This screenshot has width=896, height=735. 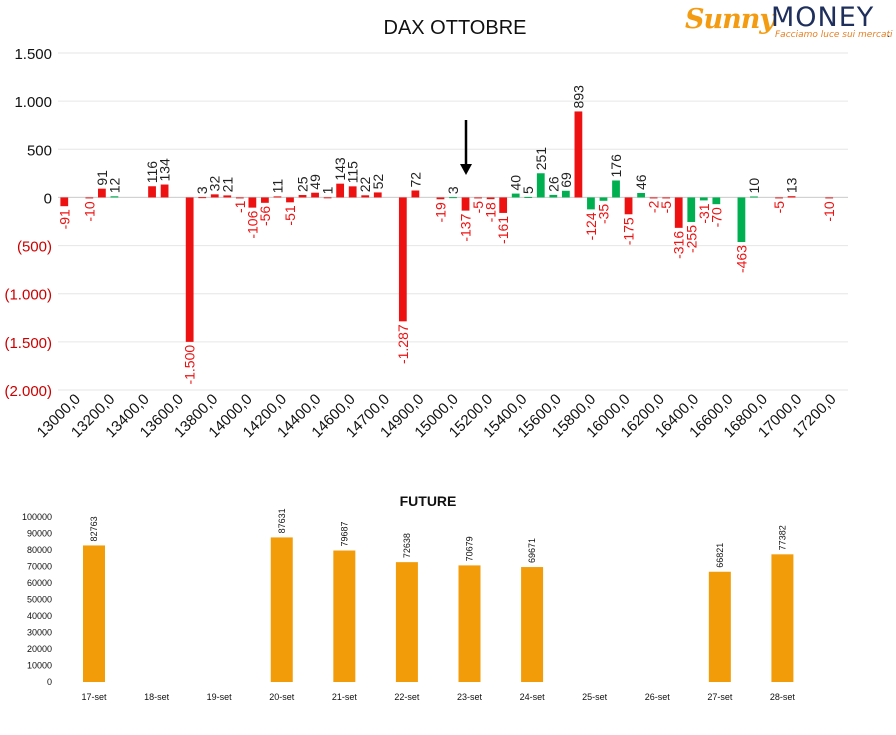 I want to click on data-label: 5, so click(x=528, y=190).